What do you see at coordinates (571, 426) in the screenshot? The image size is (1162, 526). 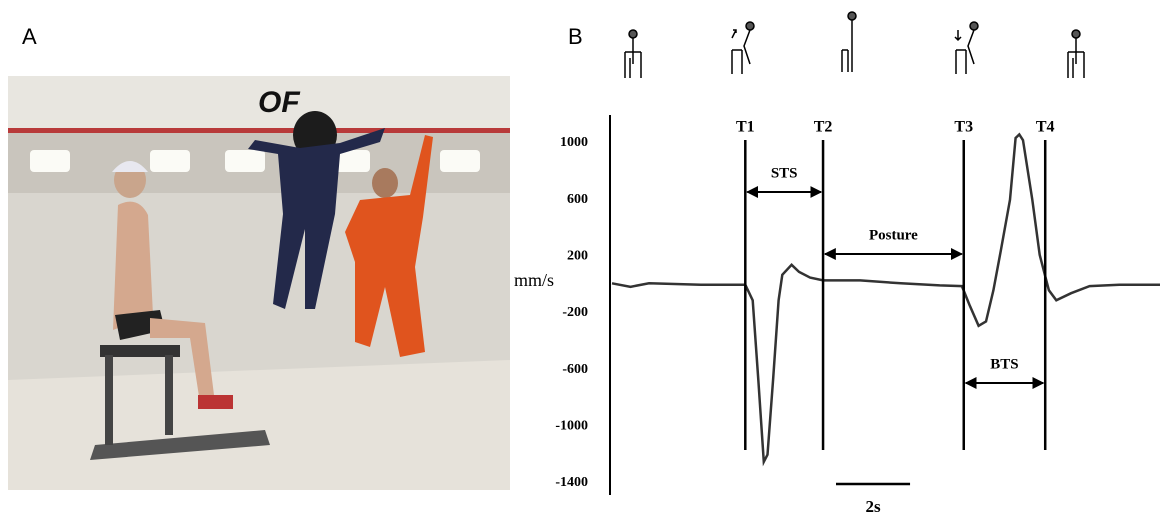 I see `y-tick-label: -1000` at bounding box center [571, 426].